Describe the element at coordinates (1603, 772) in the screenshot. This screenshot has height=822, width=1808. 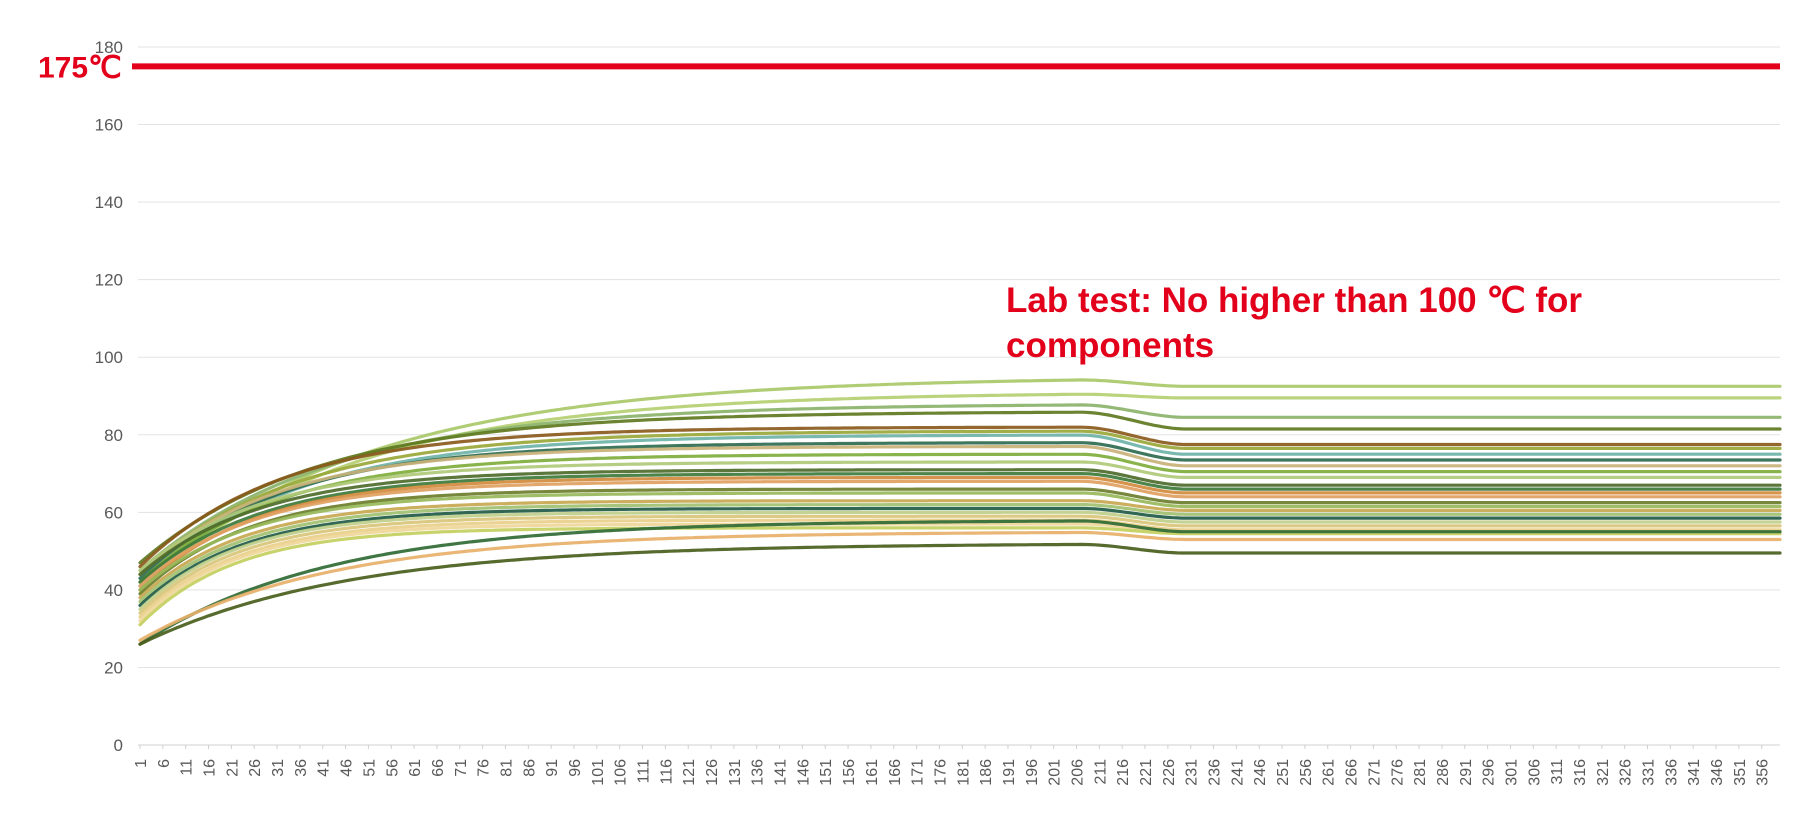
I see `x-tick-label: 321` at that location.